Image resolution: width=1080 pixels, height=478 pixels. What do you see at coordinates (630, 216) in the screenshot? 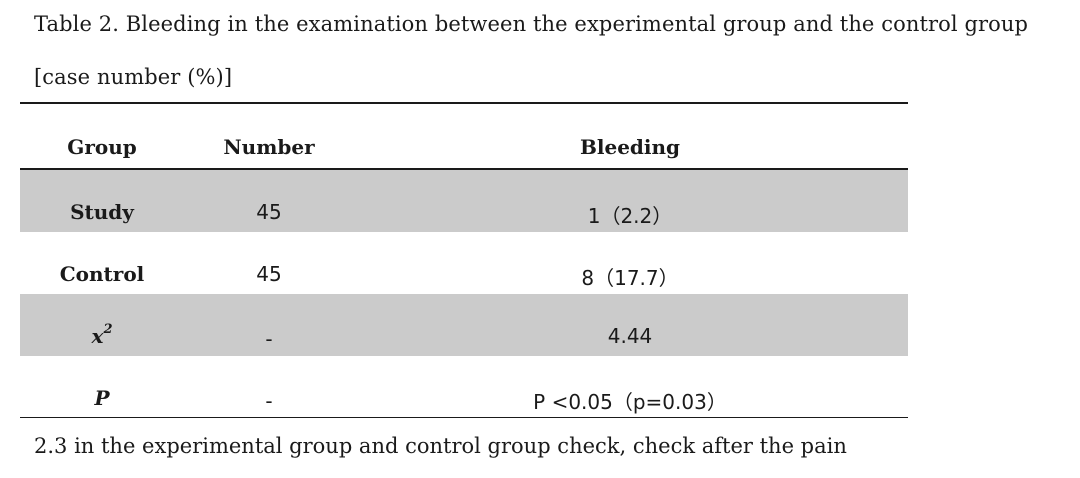
I see `cell-bleeding-study: 1（2.2）` at bounding box center [630, 216].